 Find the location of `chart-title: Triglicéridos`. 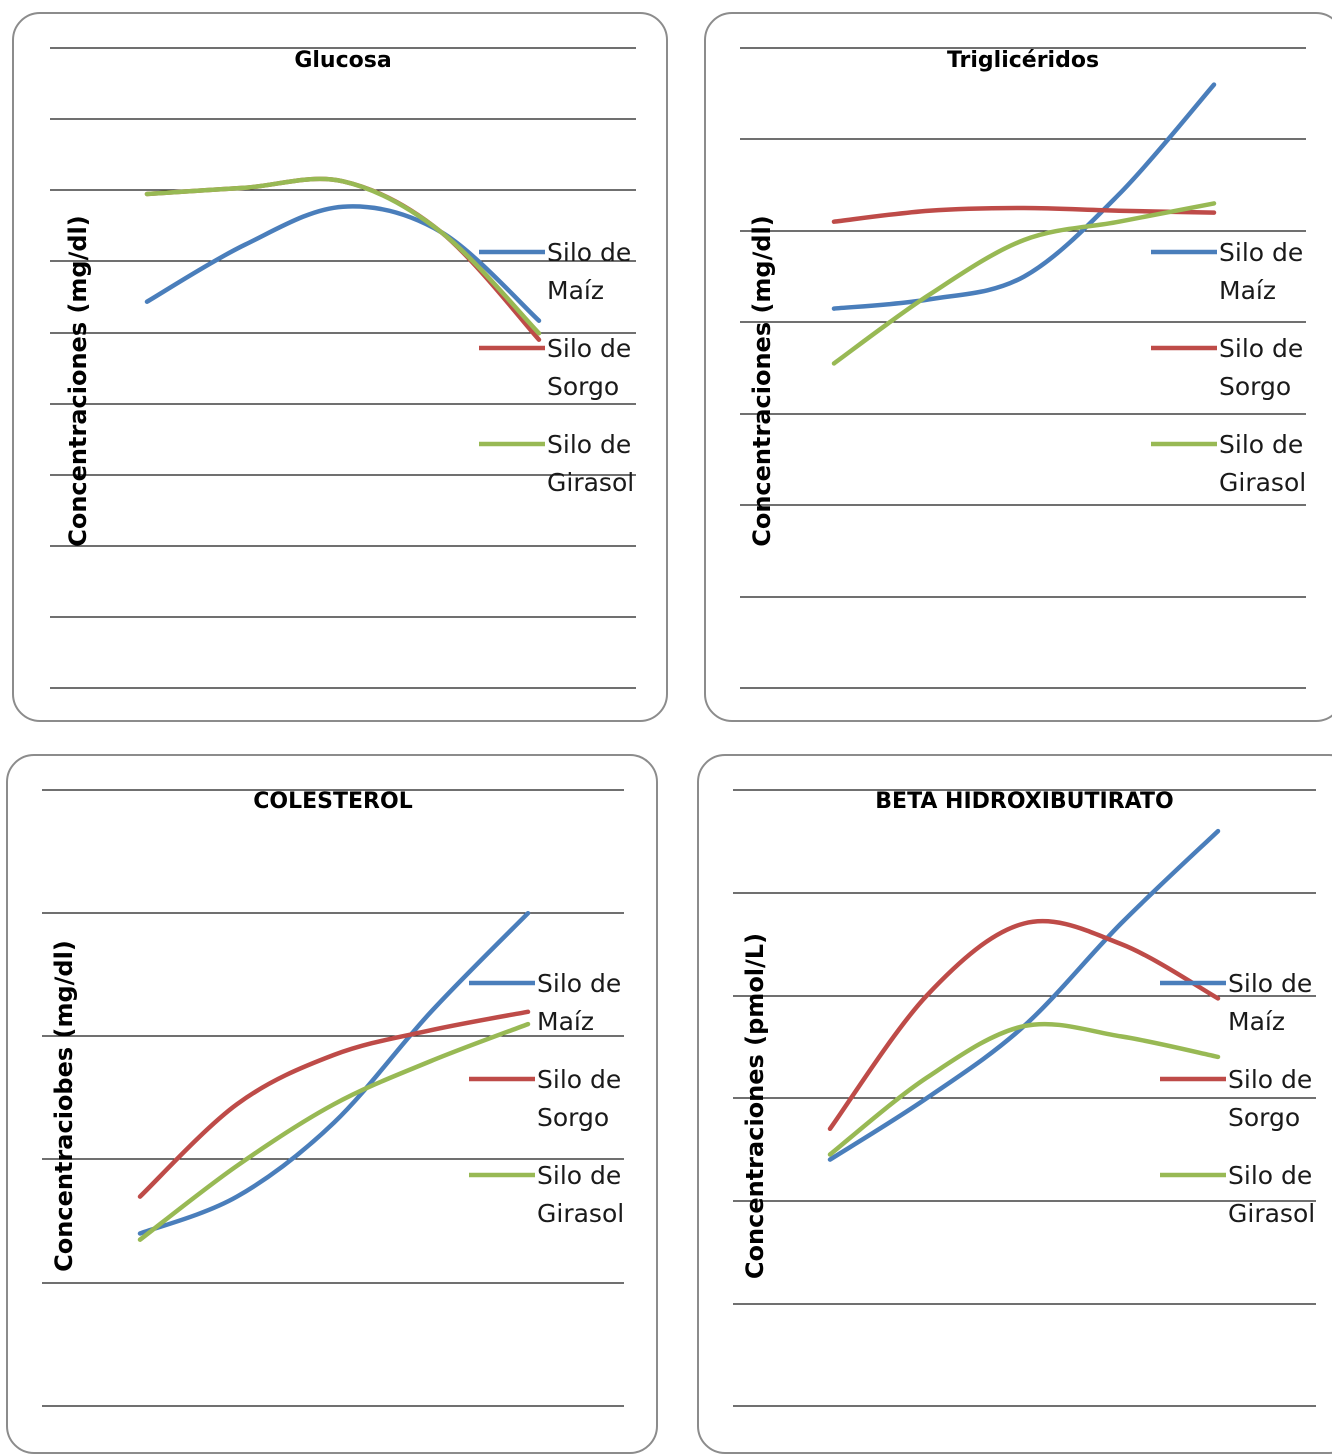

chart-title: Triglicéridos is located at coordinates (1023, 60).